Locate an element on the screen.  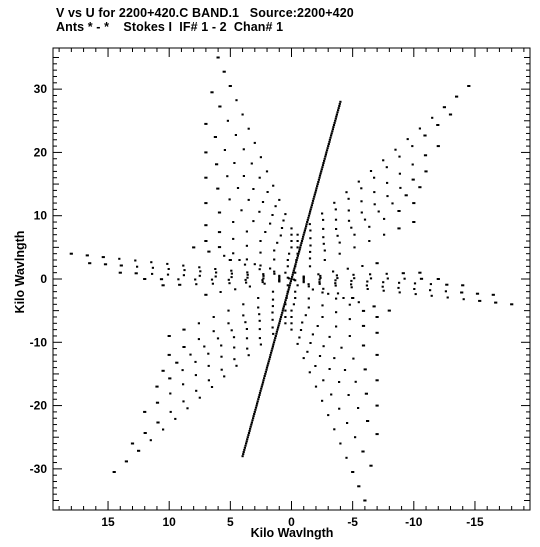
x-tick-label: 5 is located at coordinates (230, 522).